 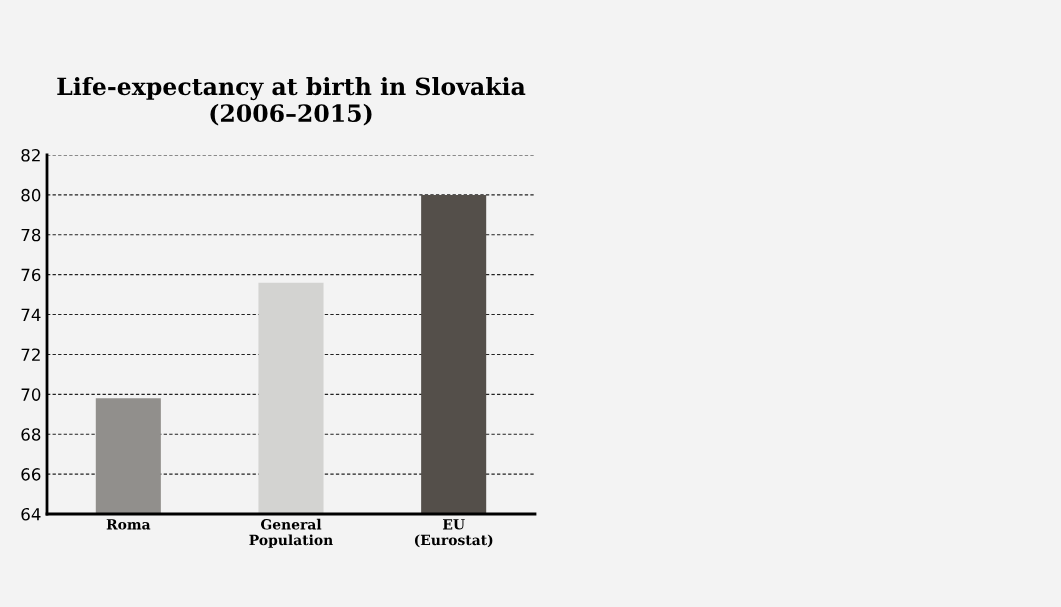 What do you see at coordinates (128, 524) in the screenshot?
I see `x-tick-label: Roma` at bounding box center [128, 524].